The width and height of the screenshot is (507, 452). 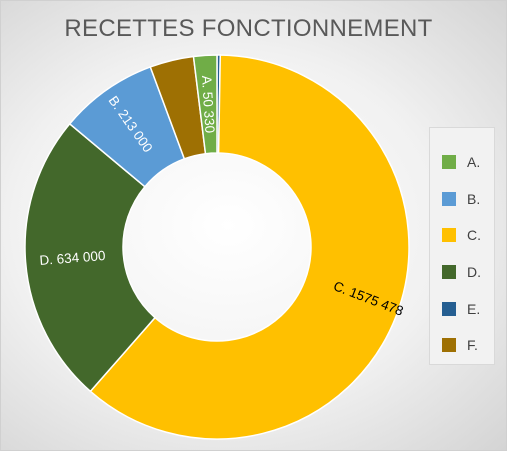 I want to click on legend-label: B., so click(x=474, y=198).